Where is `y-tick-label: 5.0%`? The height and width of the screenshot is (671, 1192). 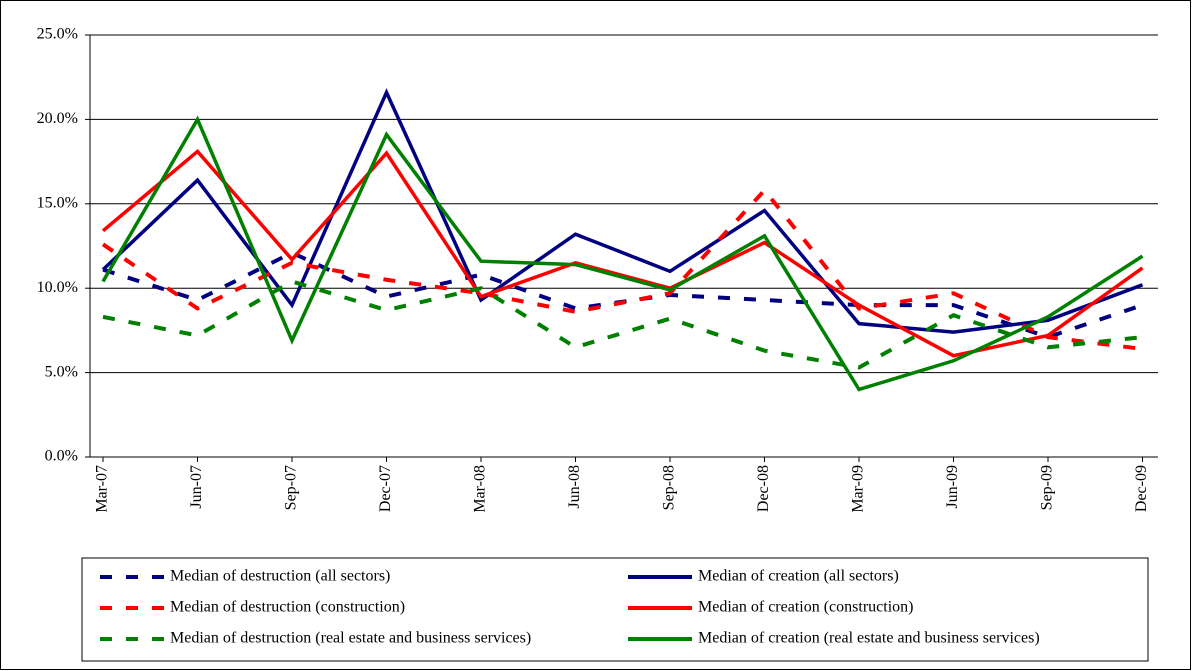
y-tick-label: 5.0% is located at coordinates (61, 371).